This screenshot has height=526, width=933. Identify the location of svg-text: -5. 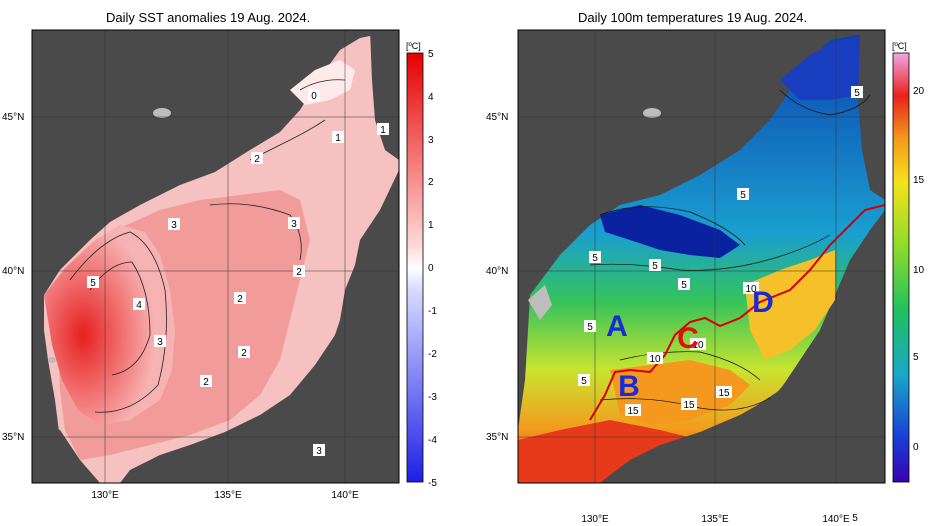
(432, 483).